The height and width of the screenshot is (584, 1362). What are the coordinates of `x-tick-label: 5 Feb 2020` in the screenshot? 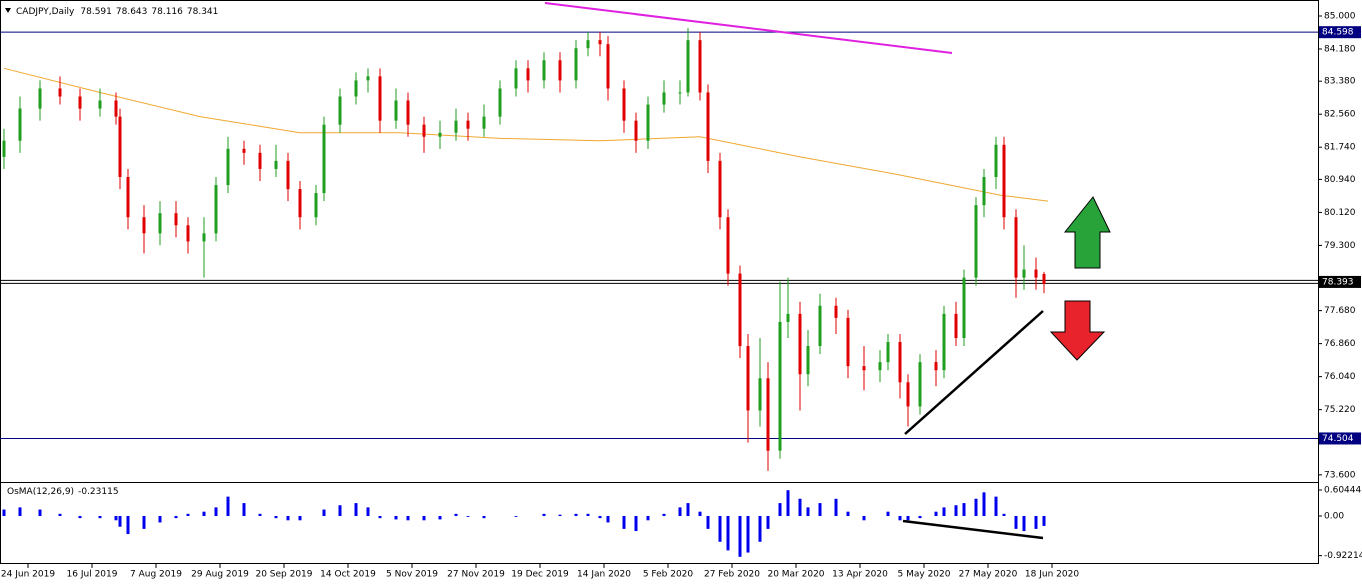 It's located at (668, 575).